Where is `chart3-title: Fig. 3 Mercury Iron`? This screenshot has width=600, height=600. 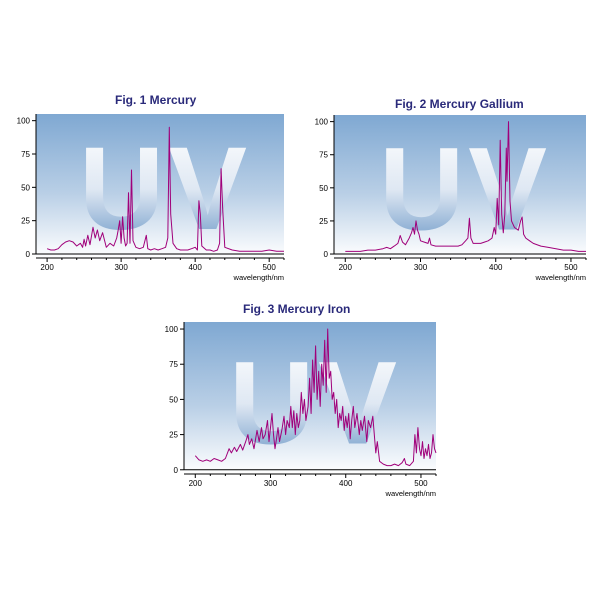 chart3-title: Fig. 3 Mercury Iron is located at coordinates (297, 309).